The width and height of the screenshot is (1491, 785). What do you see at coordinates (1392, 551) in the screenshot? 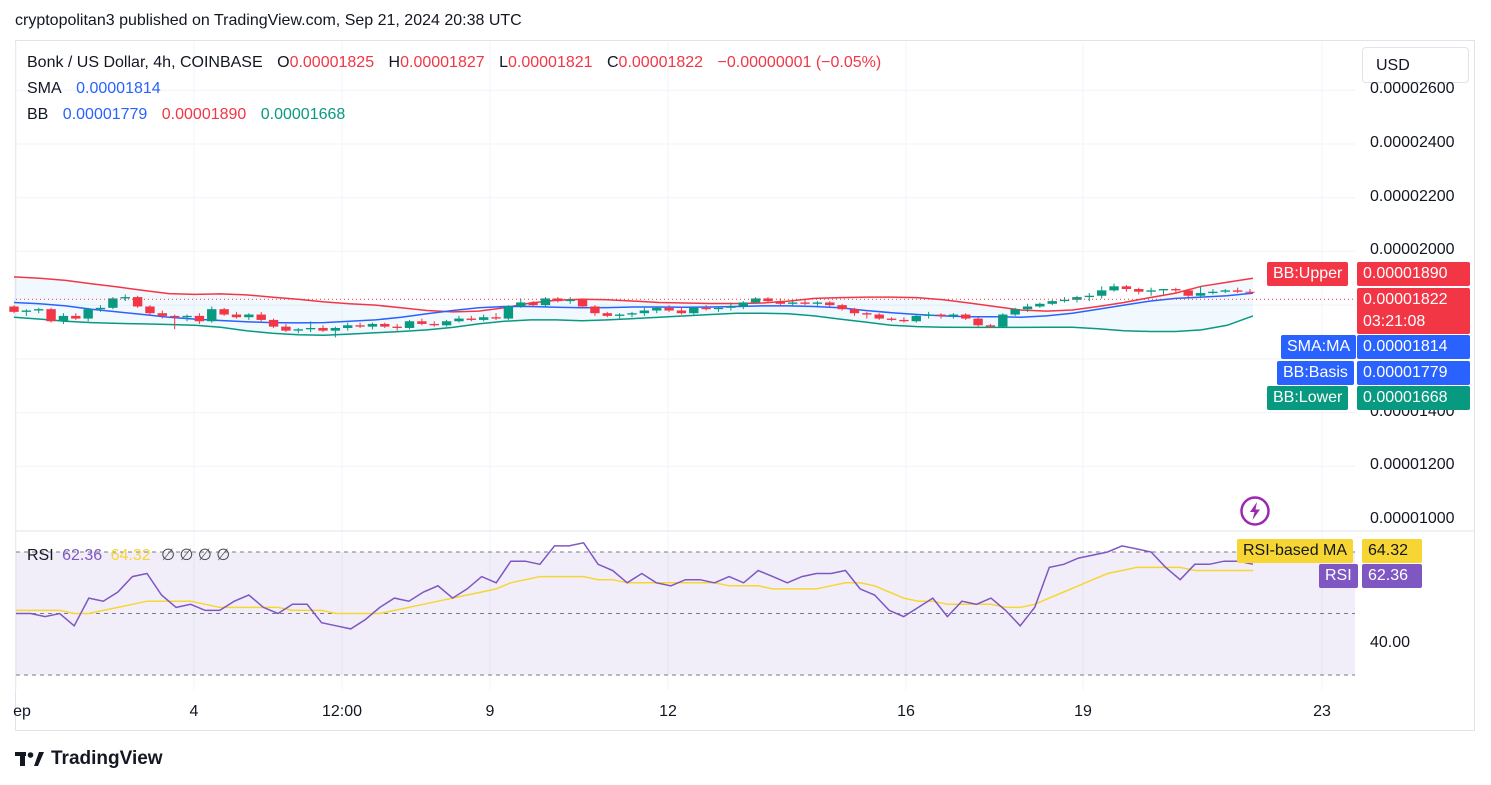
I see `rsi-ma-tag-value: 64.32` at bounding box center [1392, 551].